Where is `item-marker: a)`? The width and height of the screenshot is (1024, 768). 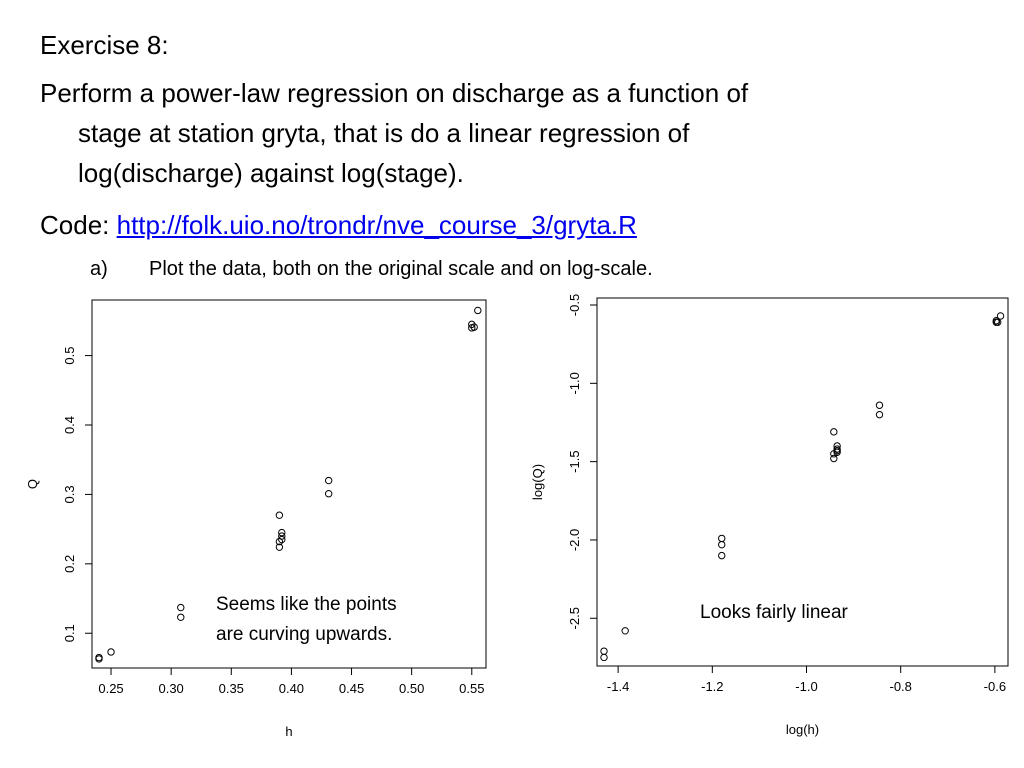 item-marker: a) is located at coordinates (99, 269).